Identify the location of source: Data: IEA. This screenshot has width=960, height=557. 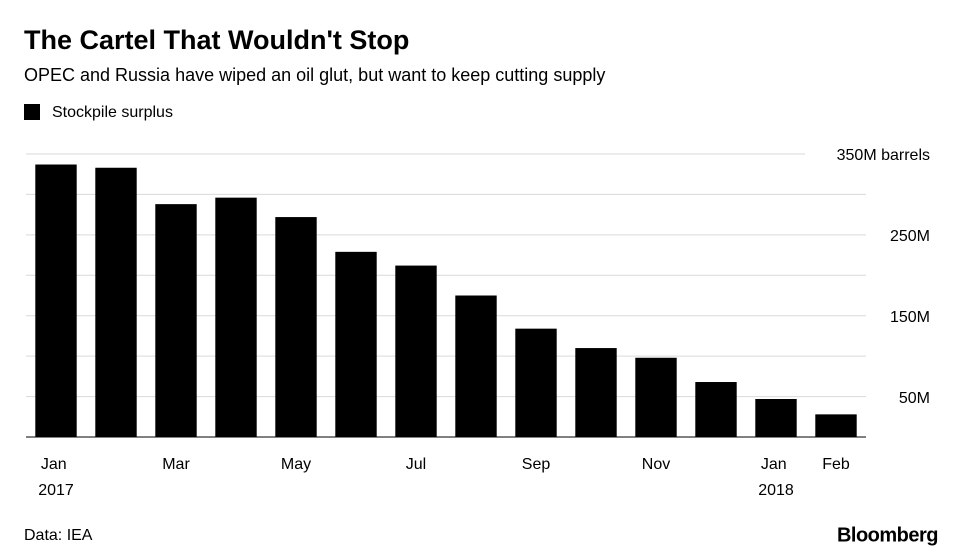
(58, 535).